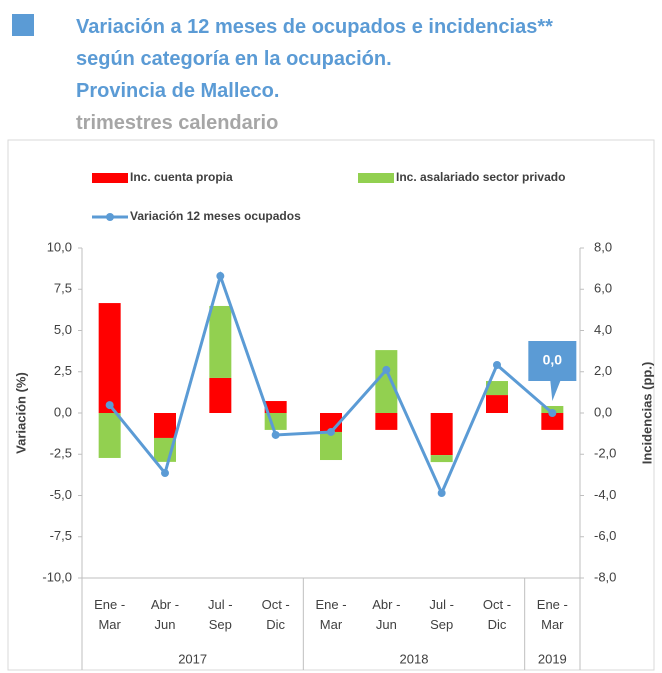 Image resolution: width=662 pixels, height=673 pixels. I want to click on legend-marker, so click(110, 217).